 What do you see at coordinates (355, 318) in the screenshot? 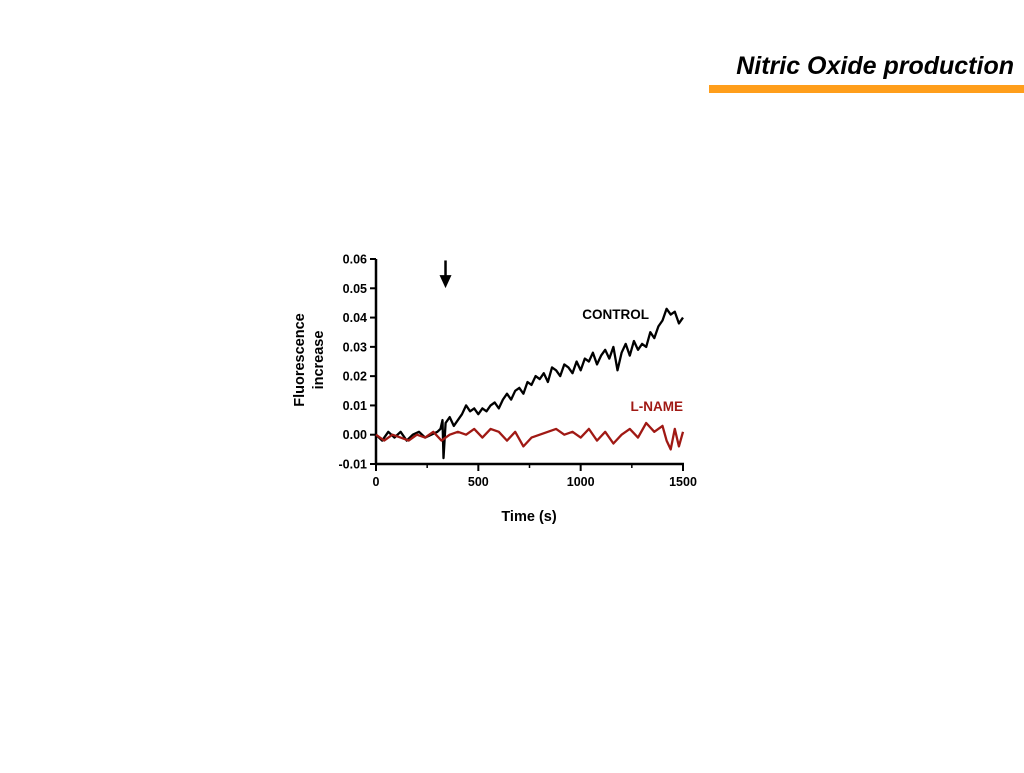
I see `y-tick-label: 0.04` at bounding box center [355, 318].